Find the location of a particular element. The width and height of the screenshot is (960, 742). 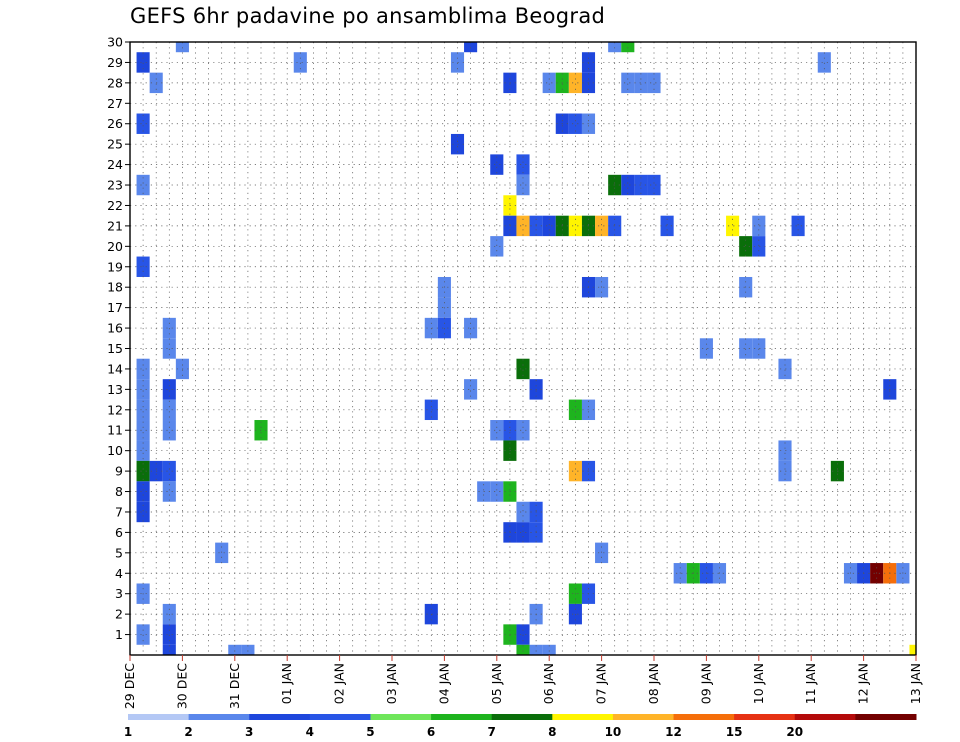

colorbar-label: 8 is located at coordinates (552, 732).